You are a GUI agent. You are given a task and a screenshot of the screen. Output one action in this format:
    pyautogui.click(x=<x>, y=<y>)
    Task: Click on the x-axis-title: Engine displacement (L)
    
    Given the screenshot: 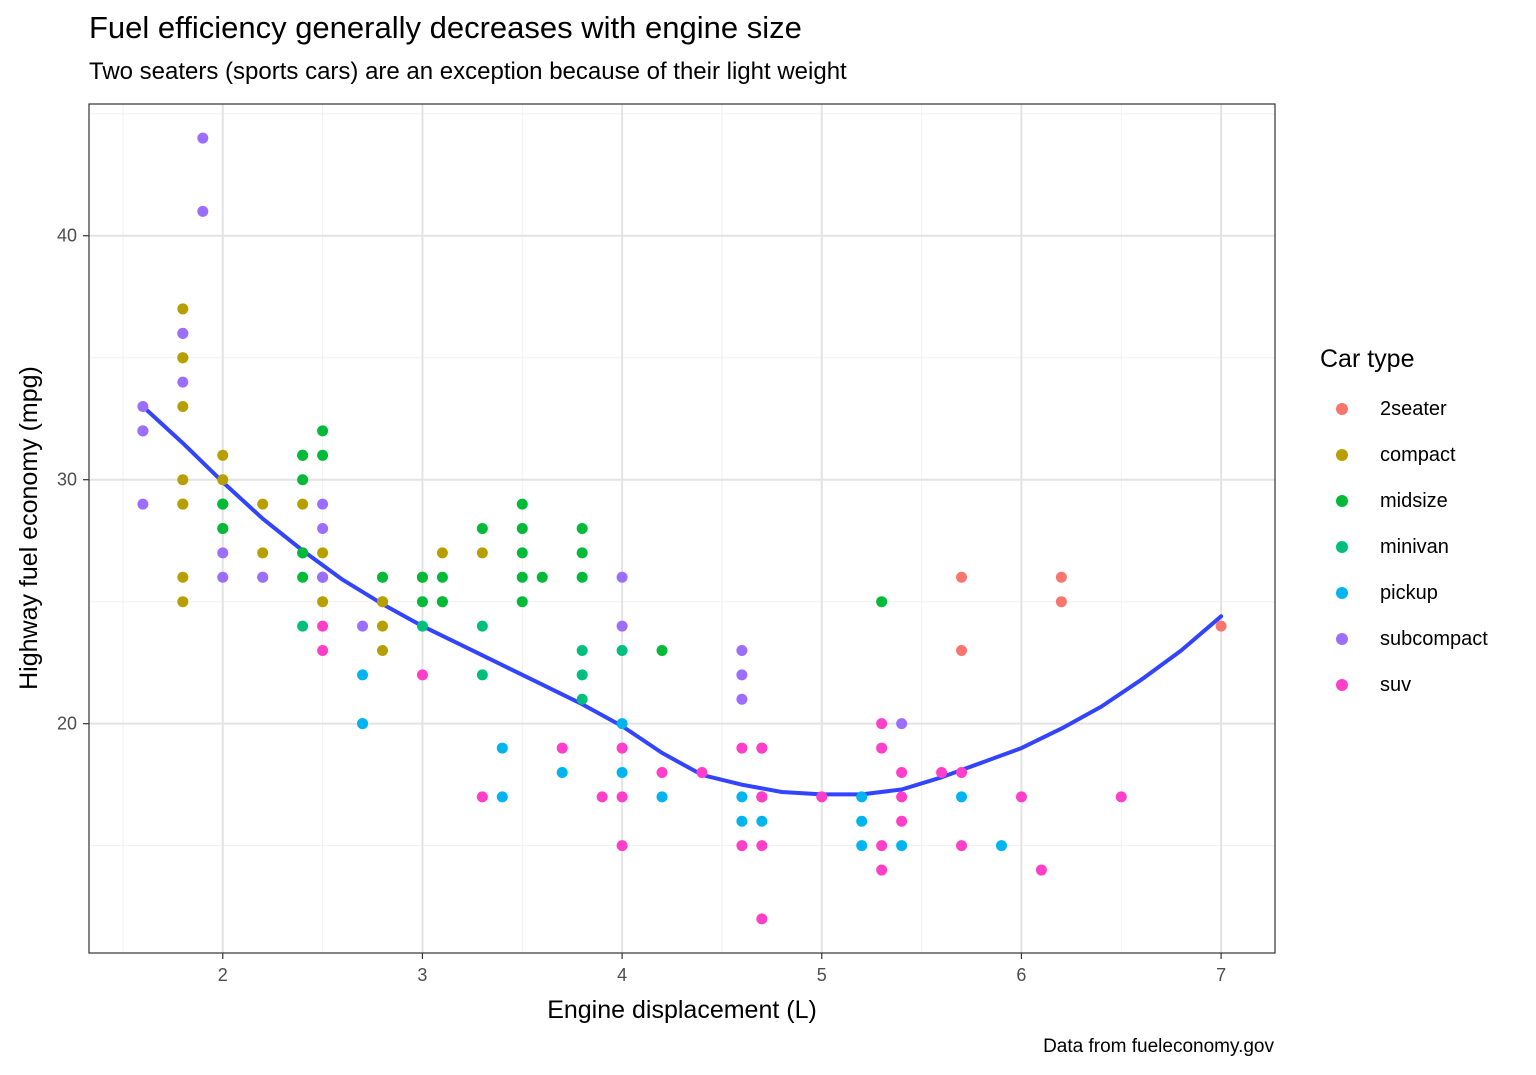 What is the action you would take?
    pyautogui.click(x=682, y=1010)
    